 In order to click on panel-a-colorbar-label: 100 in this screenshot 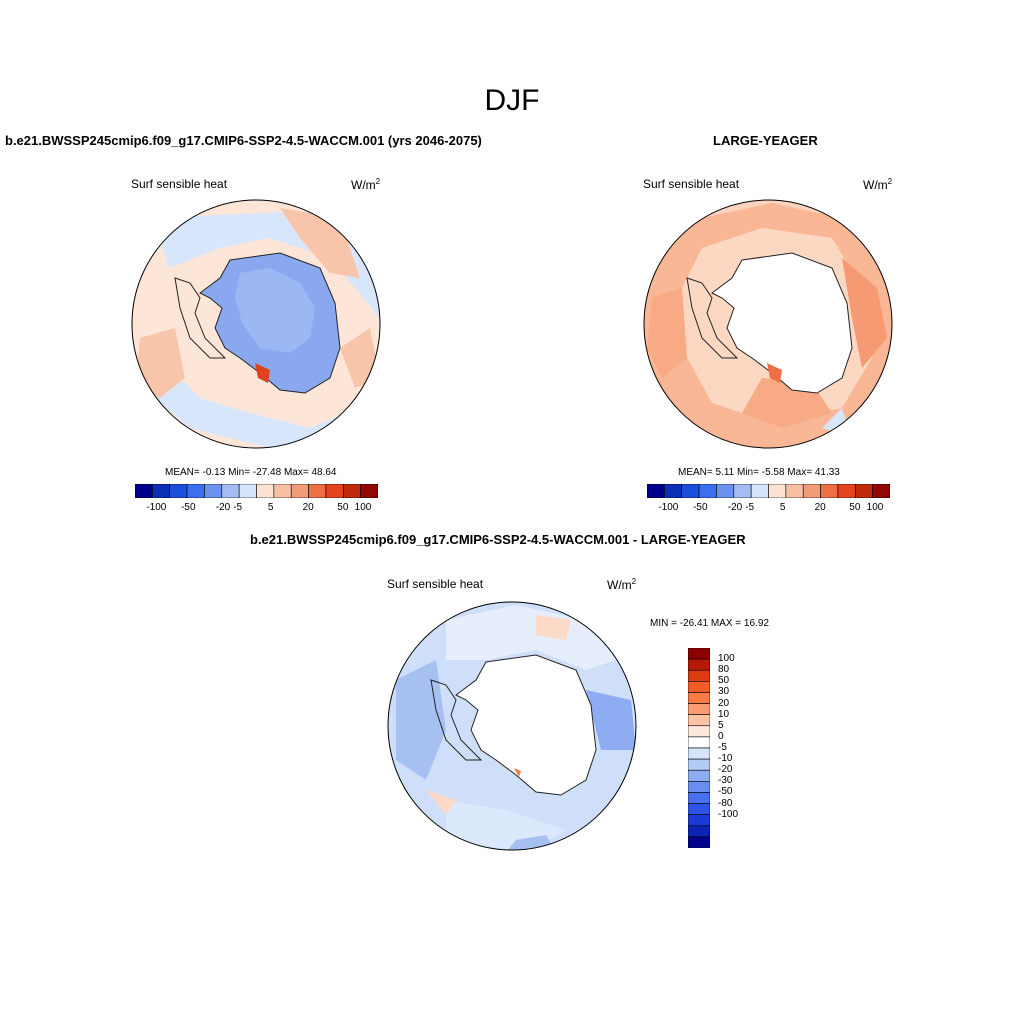, I will do `click(363, 507)`.